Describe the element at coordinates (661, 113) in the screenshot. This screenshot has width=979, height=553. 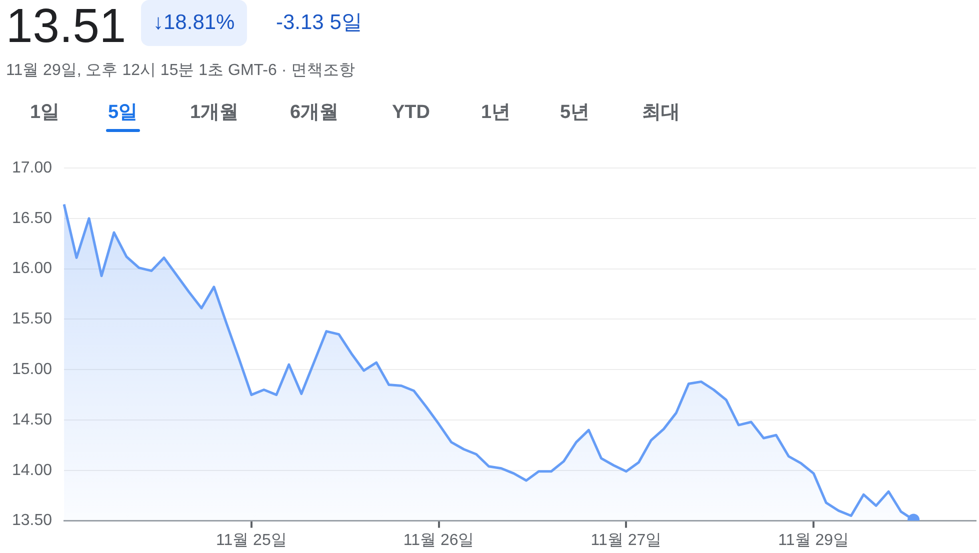
I see `text: 최대` at that location.